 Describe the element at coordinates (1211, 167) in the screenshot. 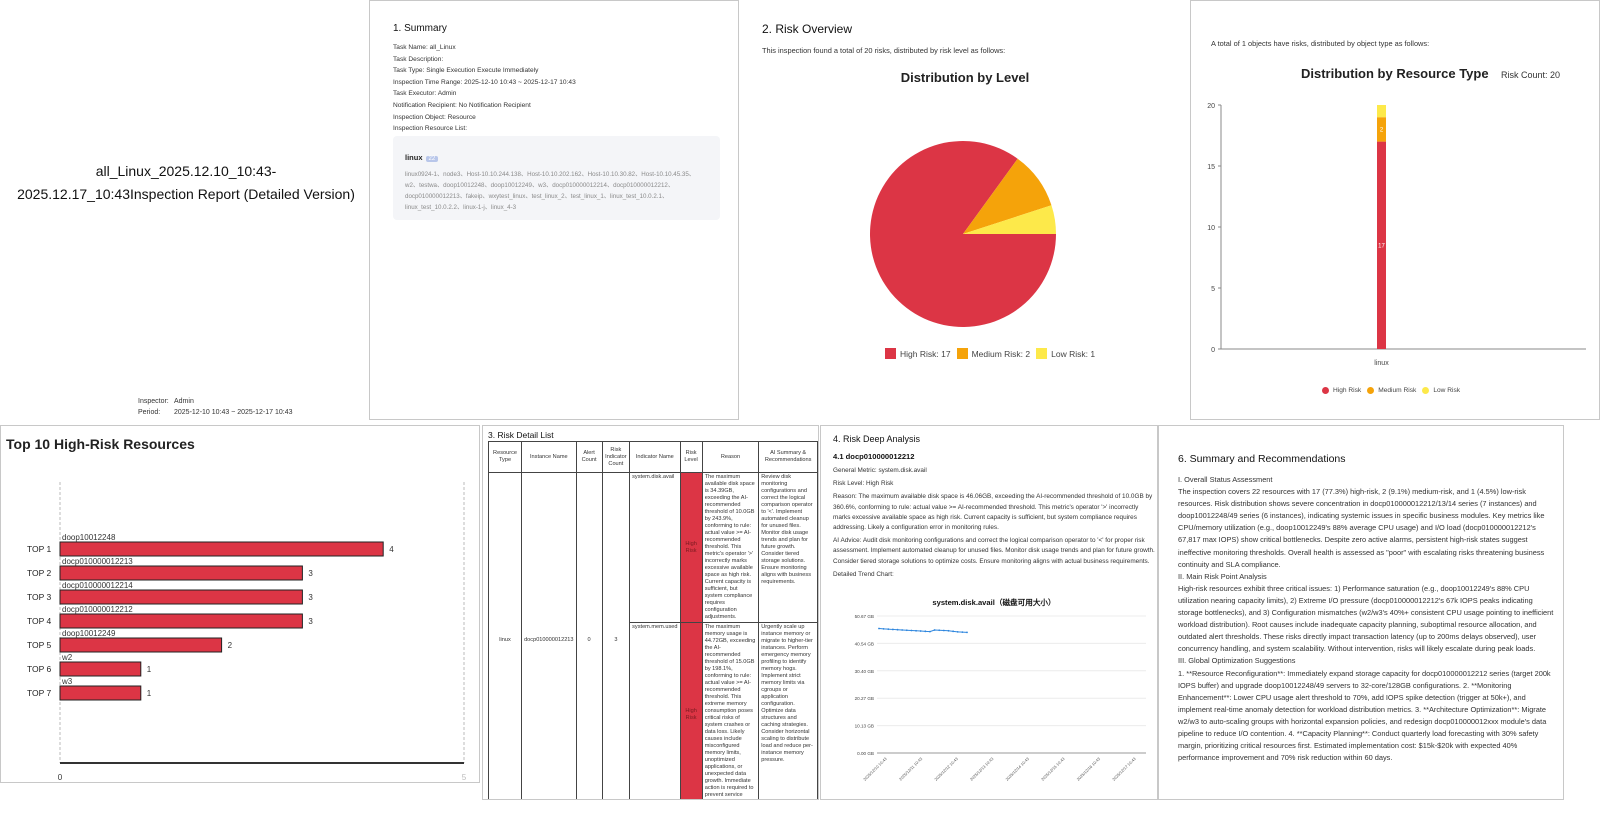

I see `y-tick-label: 15` at that location.